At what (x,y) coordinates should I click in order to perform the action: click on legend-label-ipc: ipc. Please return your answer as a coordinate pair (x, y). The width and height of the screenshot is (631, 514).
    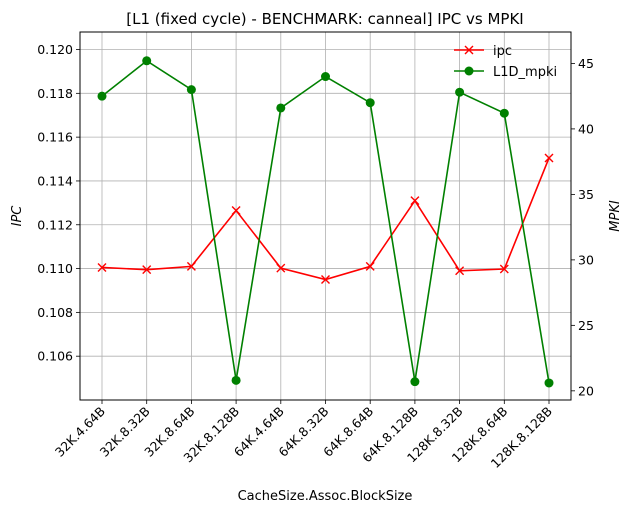
    Looking at the image, I should click on (502, 51).